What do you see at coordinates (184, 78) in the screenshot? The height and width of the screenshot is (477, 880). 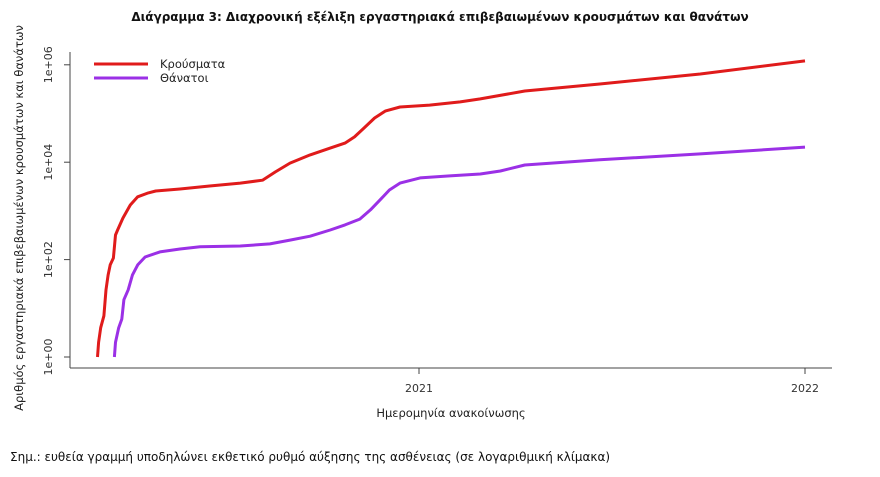 I see `legend-label: Θάνατοι` at bounding box center [184, 78].